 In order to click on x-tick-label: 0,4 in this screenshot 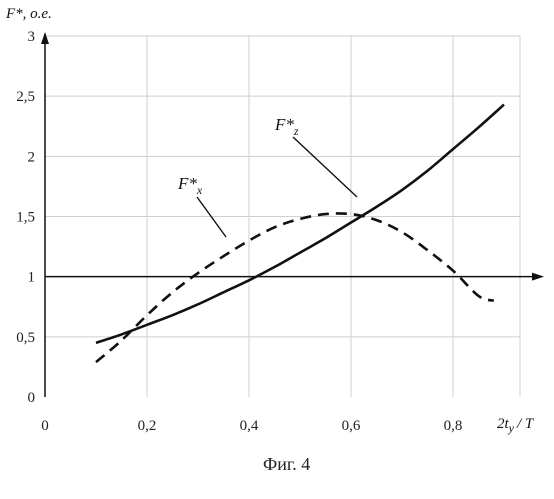, I will do `click(249, 426)`.